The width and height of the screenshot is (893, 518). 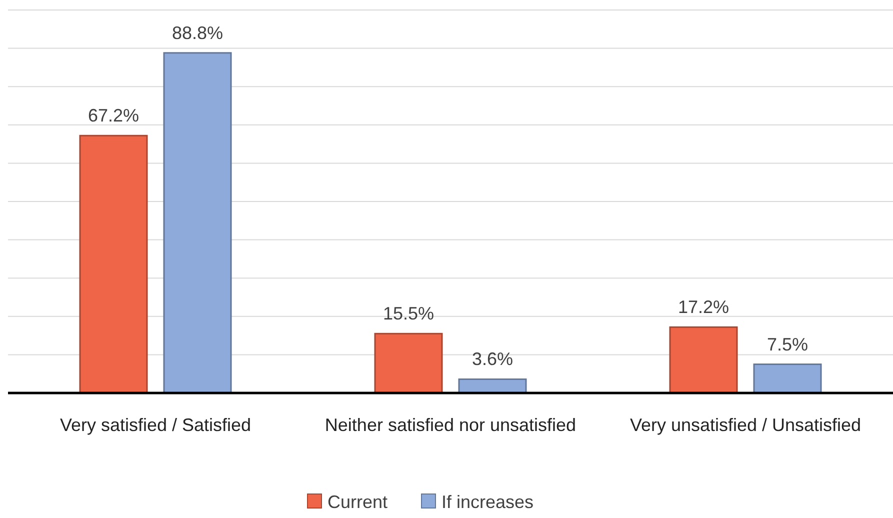 What do you see at coordinates (408, 314) in the screenshot?
I see `data-label: 15.5%` at bounding box center [408, 314].